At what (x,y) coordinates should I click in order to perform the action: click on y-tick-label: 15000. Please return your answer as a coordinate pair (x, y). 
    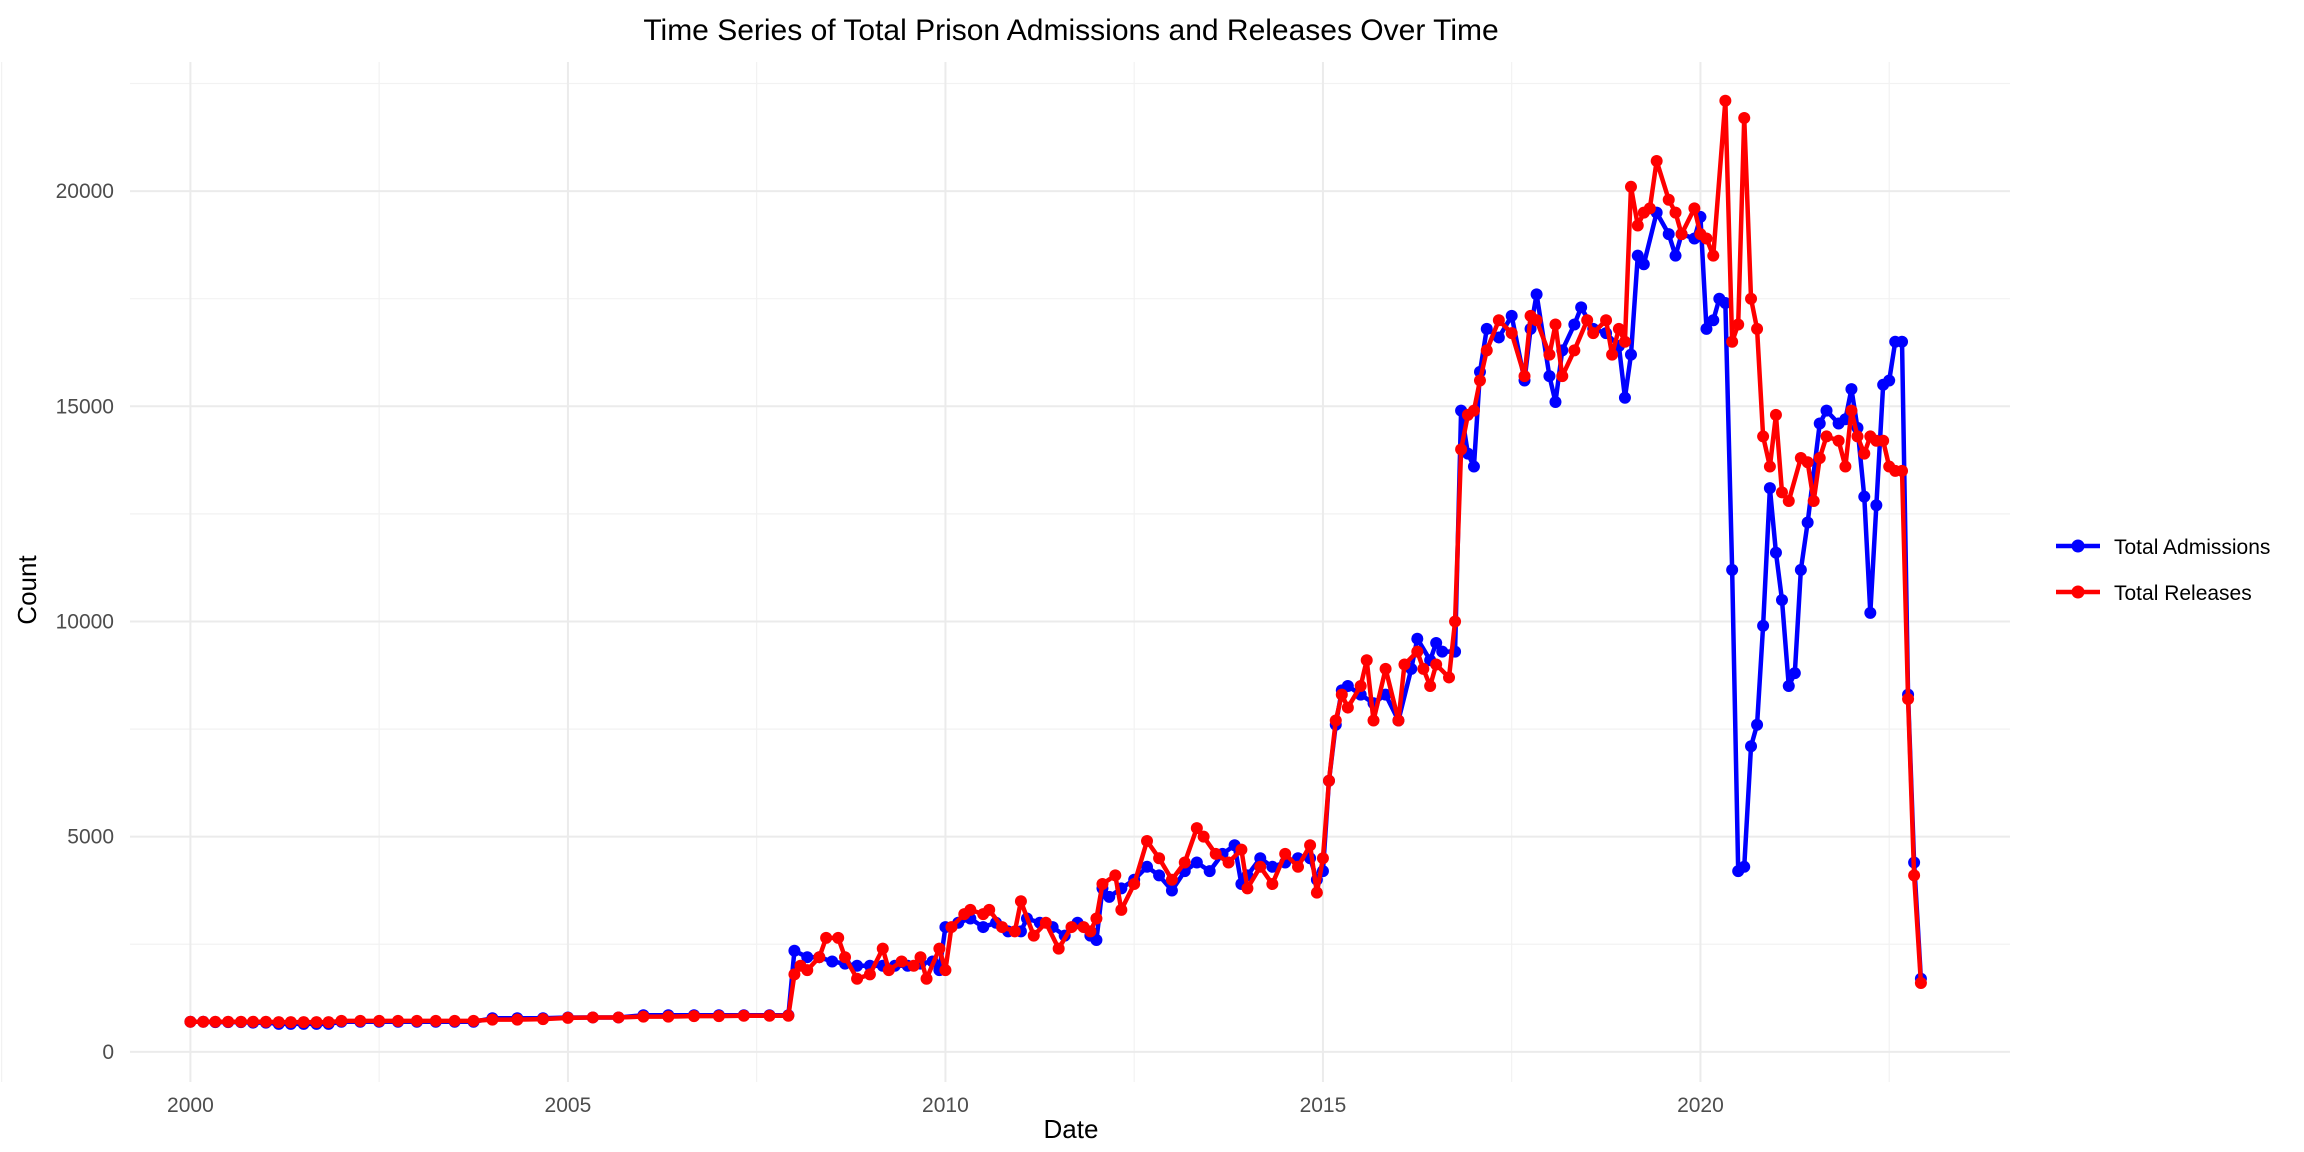
    Looking at the image, I should click on (85, 406).